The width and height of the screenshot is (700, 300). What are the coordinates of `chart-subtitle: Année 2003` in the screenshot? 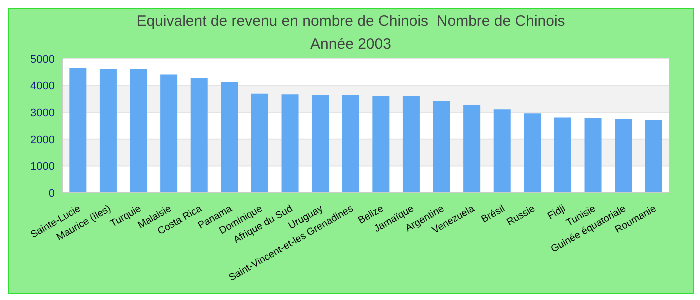 It's located at (351, 44).